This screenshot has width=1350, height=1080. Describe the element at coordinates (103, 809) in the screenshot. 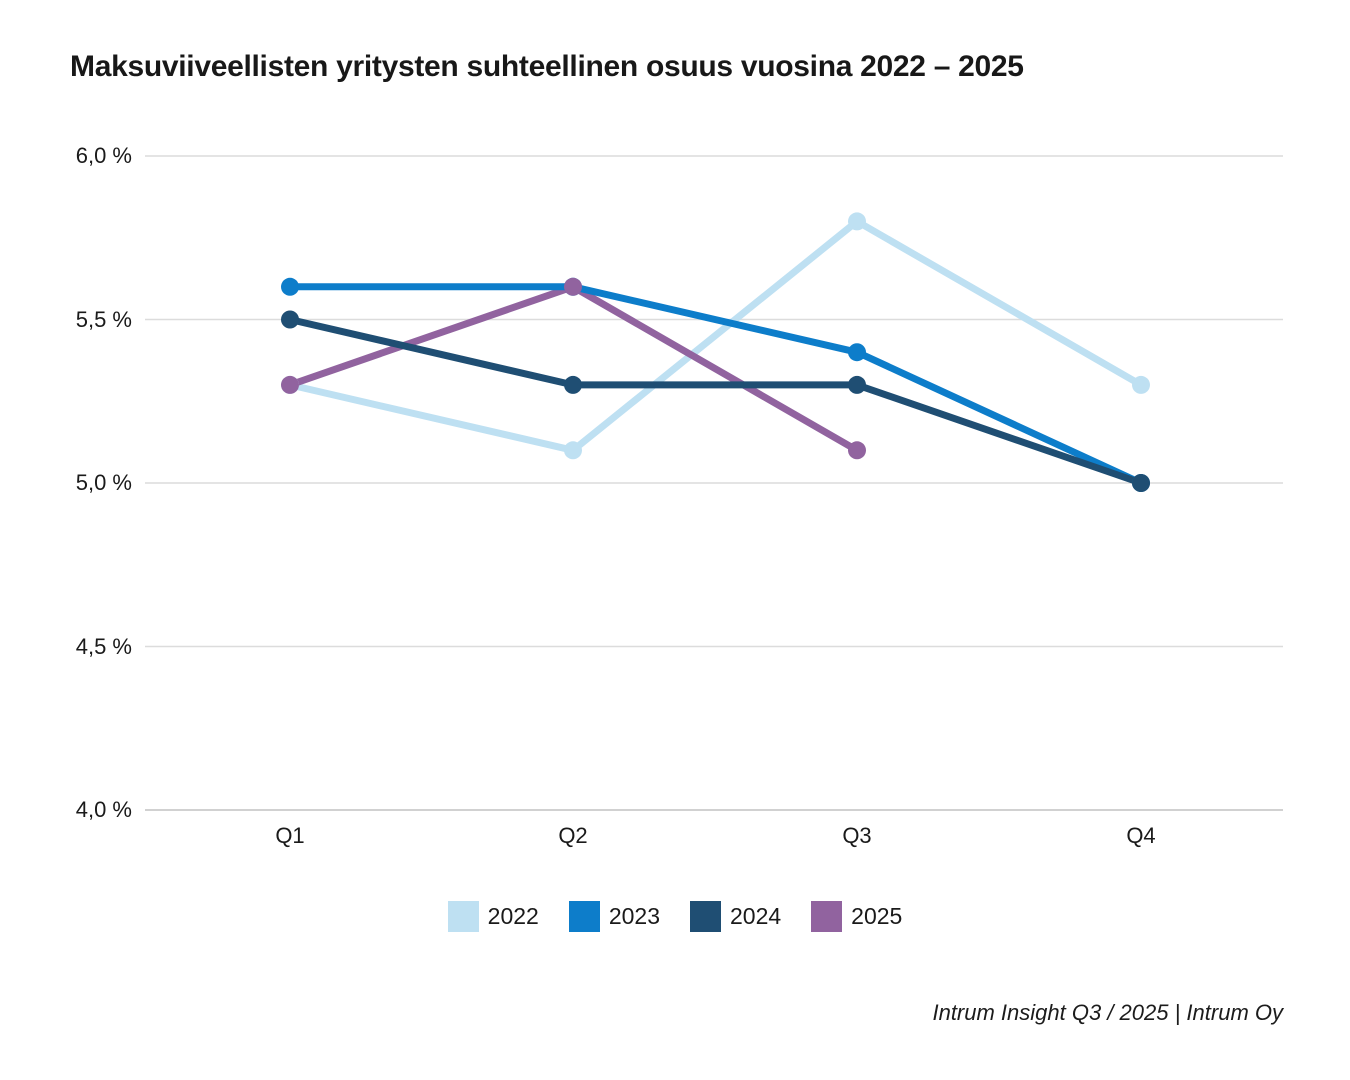

I see `y-axis-tick-label: 4,0 %` at that location.